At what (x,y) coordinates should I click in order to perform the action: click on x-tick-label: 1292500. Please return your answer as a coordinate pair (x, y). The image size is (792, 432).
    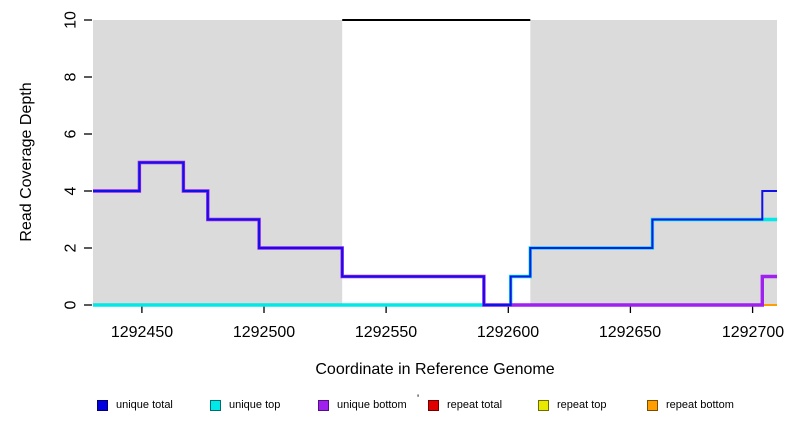
    Looking at the image, I should click on (264, 332).